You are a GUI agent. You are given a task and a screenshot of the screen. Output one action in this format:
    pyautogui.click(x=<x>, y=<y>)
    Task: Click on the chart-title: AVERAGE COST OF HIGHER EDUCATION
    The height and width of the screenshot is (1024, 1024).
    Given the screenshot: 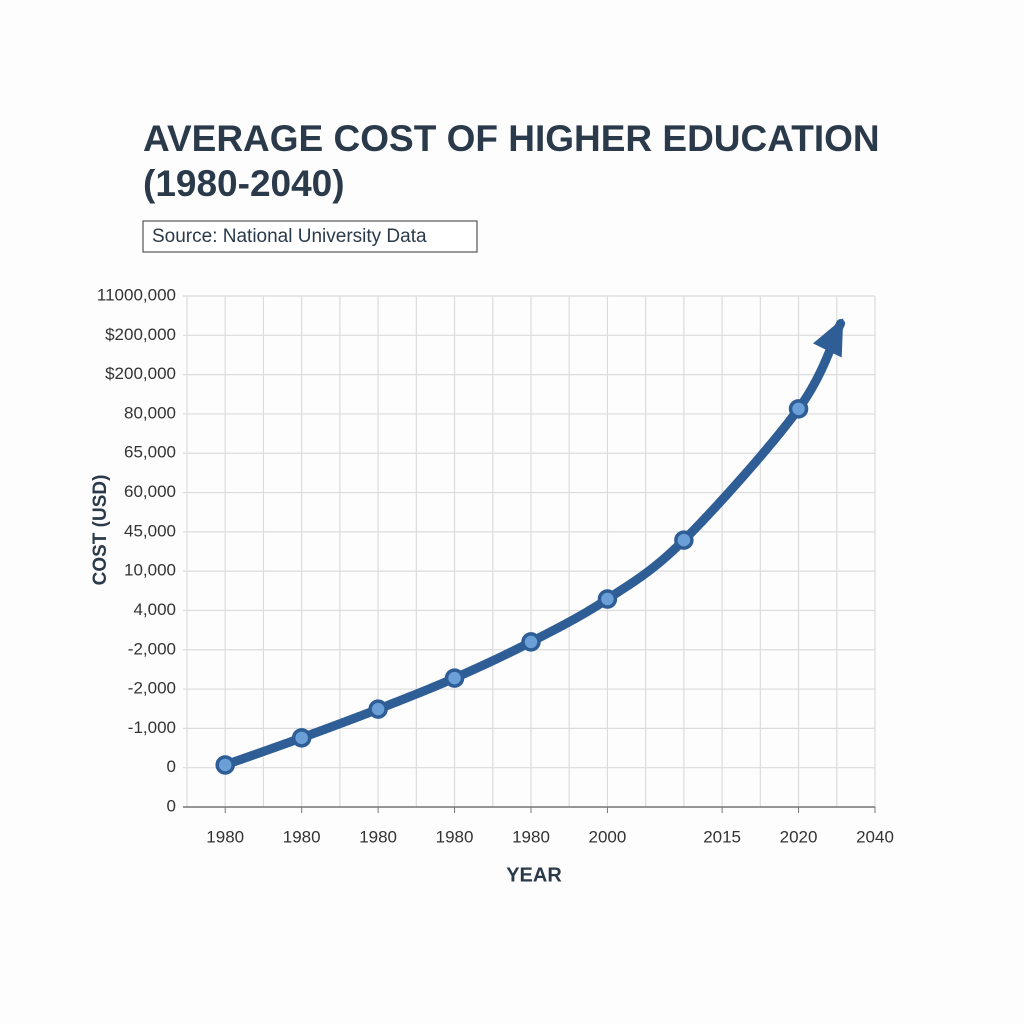 What is the action you would take?
    pyautogui.click(x=511, y=138)
    